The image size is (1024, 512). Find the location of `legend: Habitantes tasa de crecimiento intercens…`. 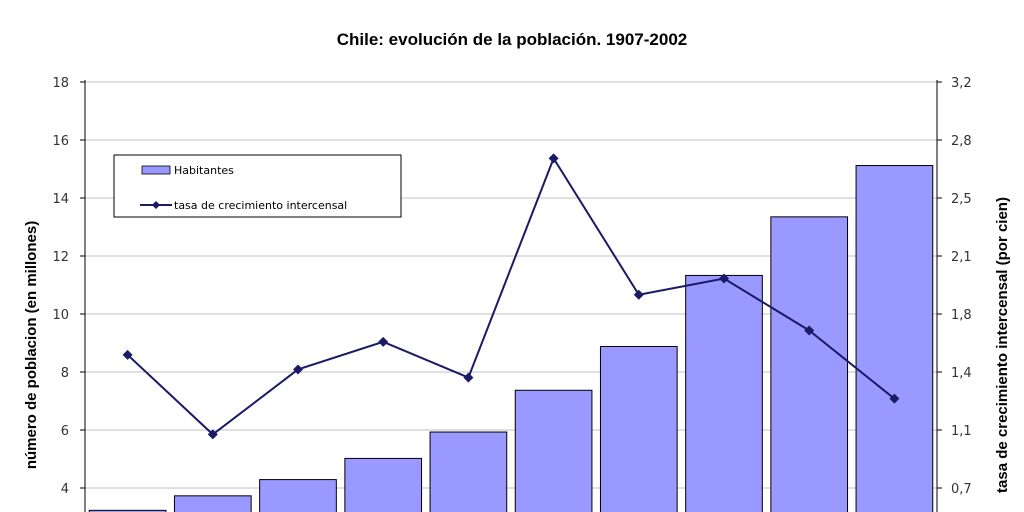

legend: Habitantes tasa de crecimiento intercens… is located at coordinates (257, 186).